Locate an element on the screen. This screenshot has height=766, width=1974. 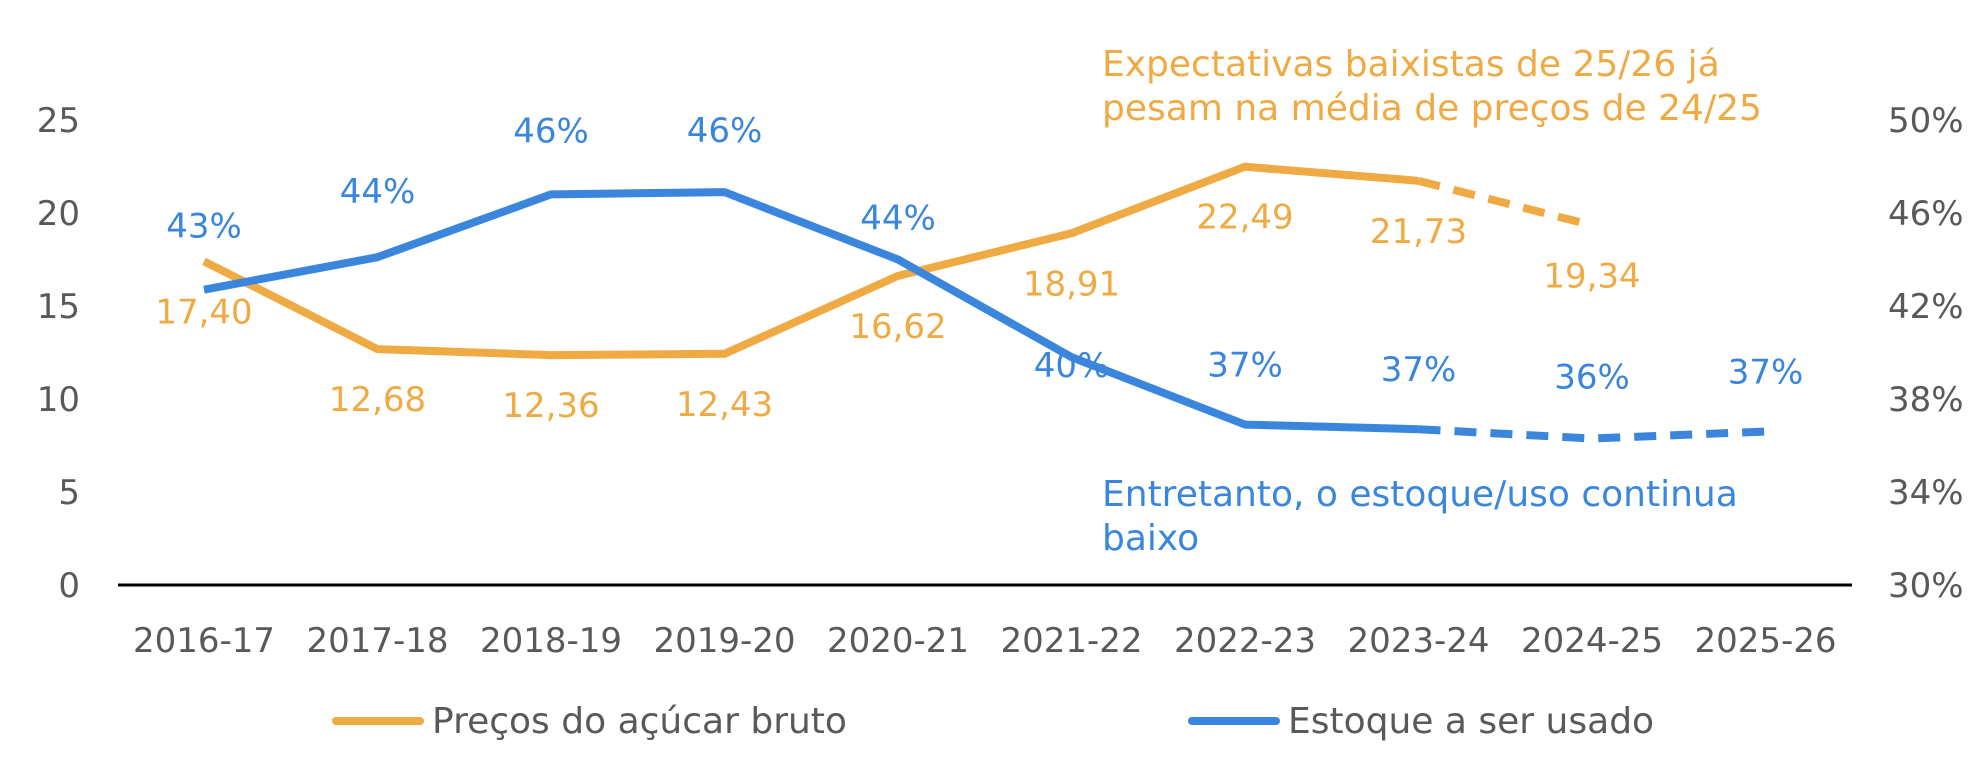
data-label-price: 17,40 is located at coordinates (203, 312).